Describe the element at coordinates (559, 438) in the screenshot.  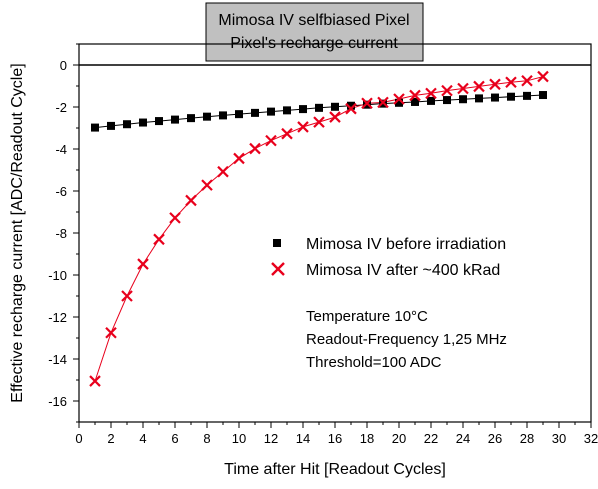
I see `x-tick-label: 30` at that location.